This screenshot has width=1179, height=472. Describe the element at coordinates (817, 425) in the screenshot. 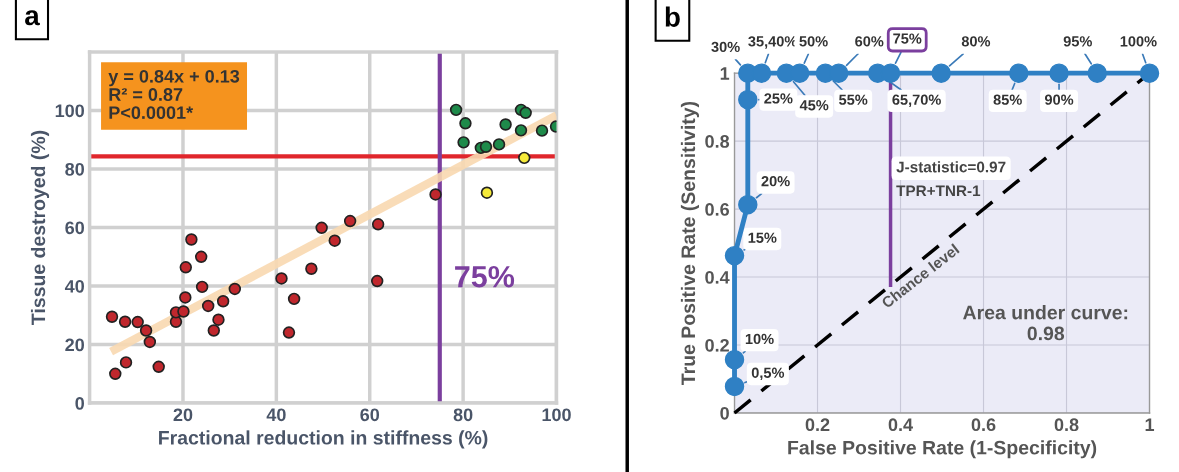

I see `x-tick-label: 0.2` at that location.